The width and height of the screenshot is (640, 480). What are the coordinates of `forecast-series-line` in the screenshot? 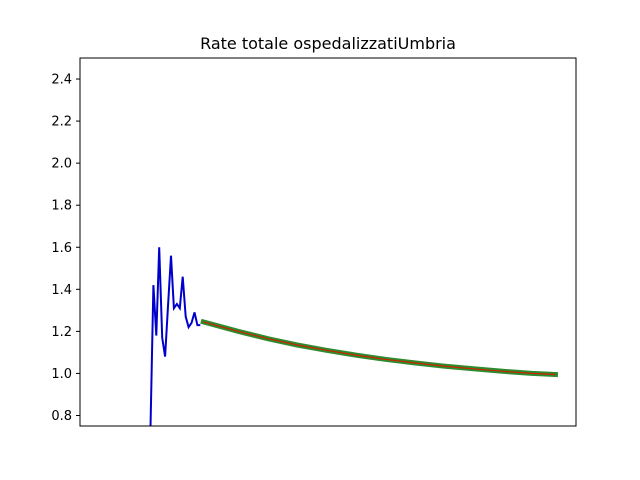 It's located at (379, 348).